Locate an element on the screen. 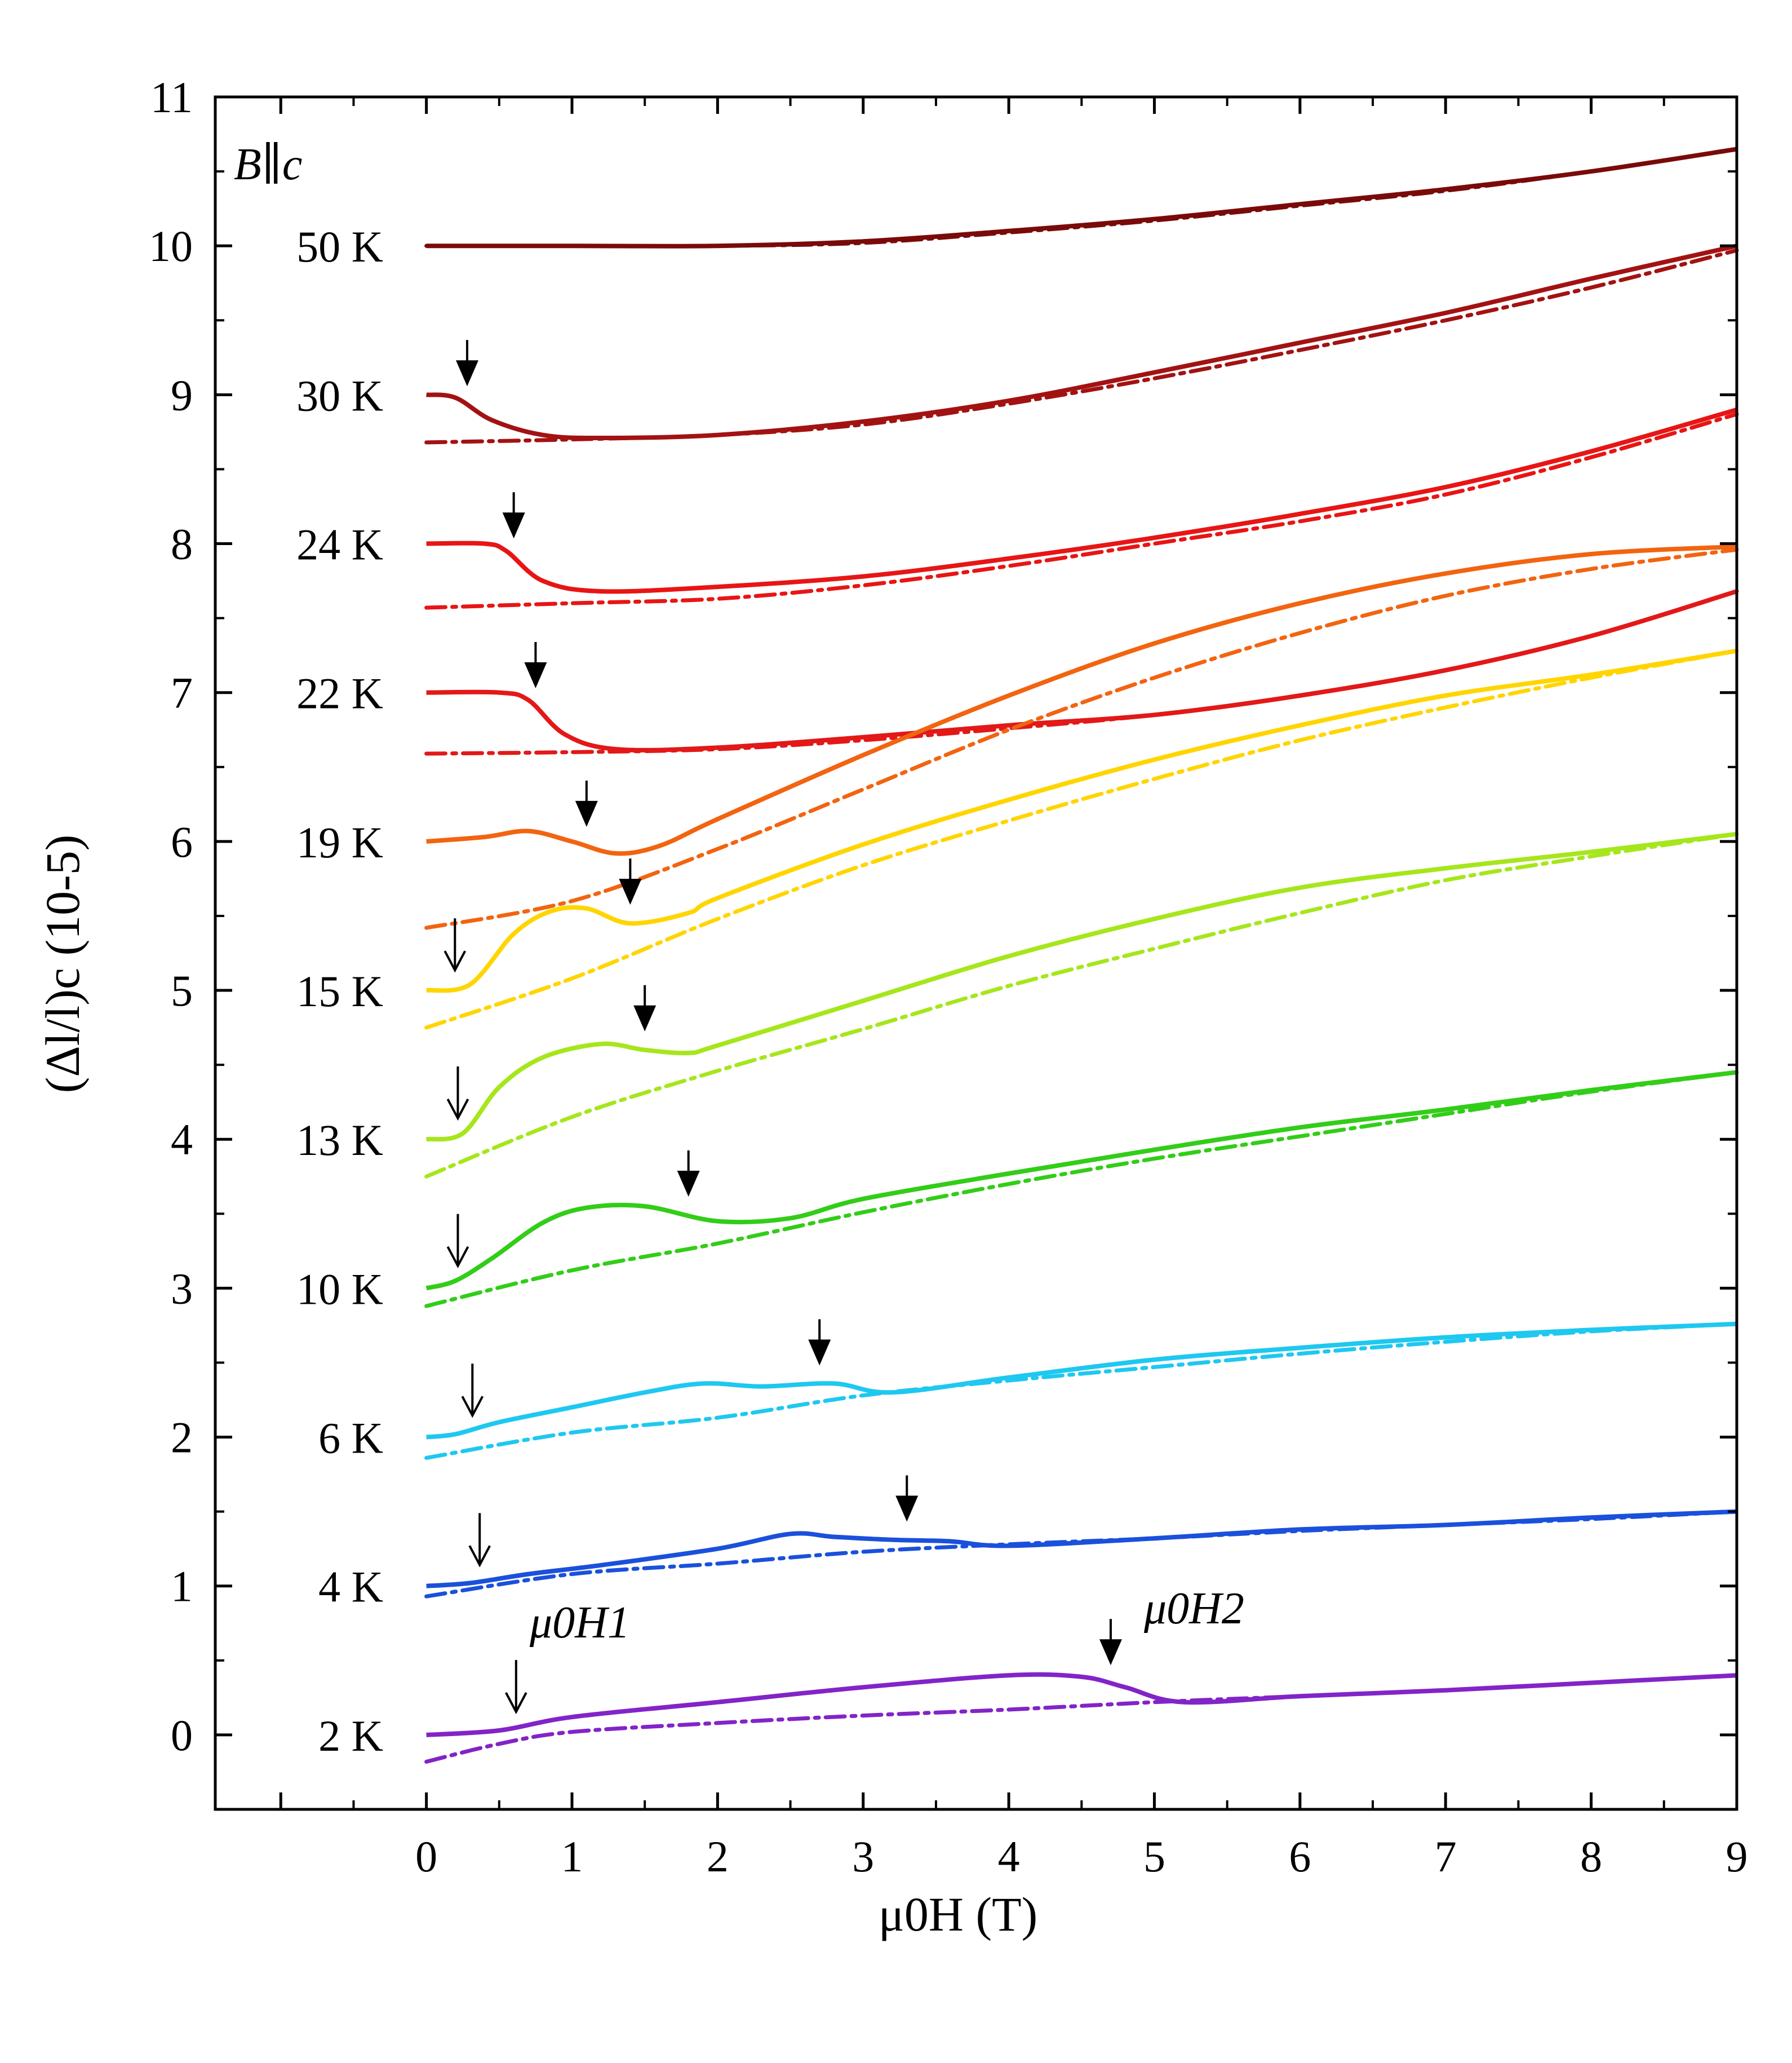 Image resolution: width=1792 pixels, height=2063 pixels. h2-arrow-head-4k is located at coordinates (907, 1508).